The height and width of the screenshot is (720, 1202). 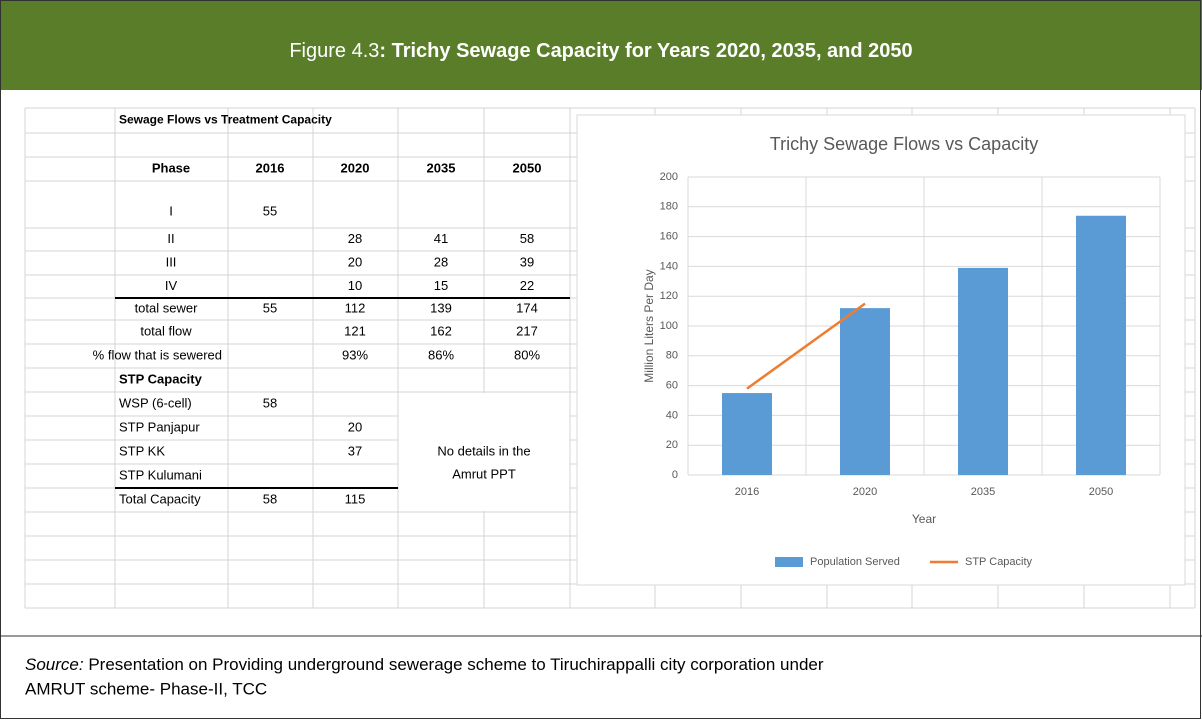 What do you see at coordinates (669, 177) in the screenshot?
I see `y-tick-label: 200` at bounding box center [669, 177].